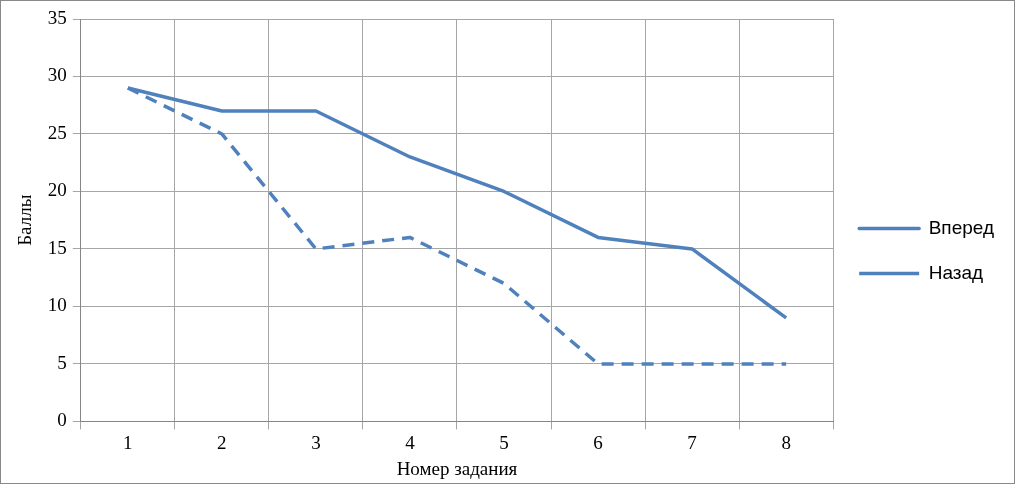 Image resolution: width=1015 pixels, height=484 pixels. What do you see at coordinates (57, 247) in the screenshot?
I see `y-tick-label: 15` at bounding box center [57, 247].